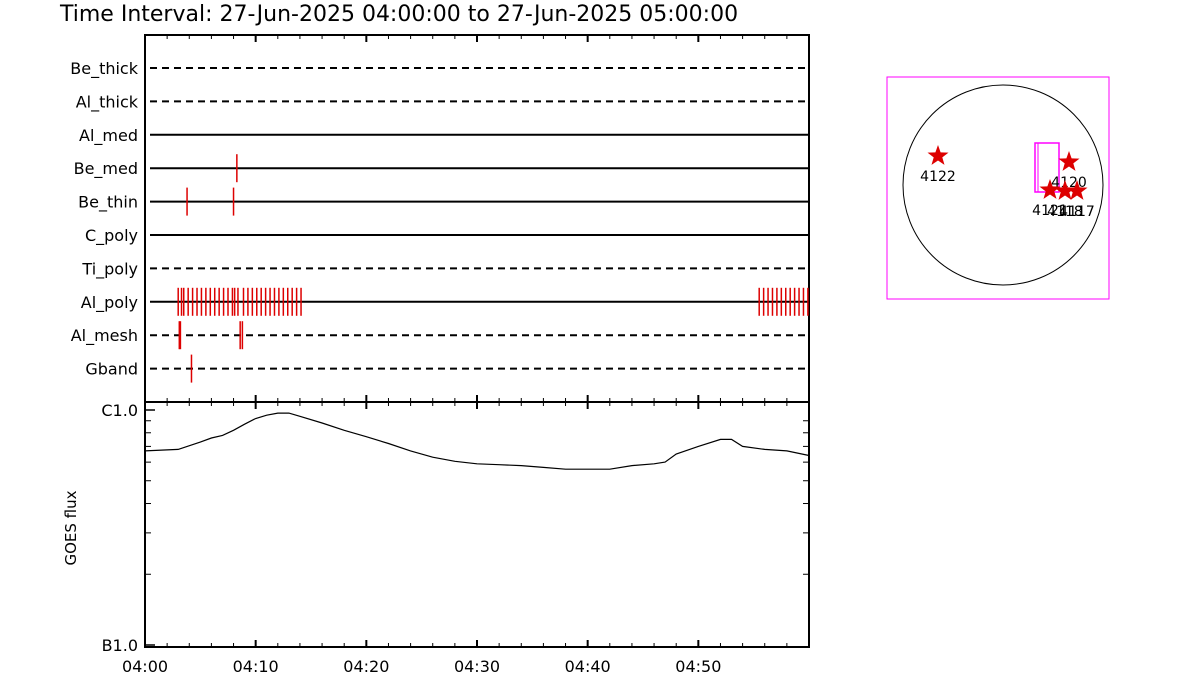  I want to click on filter-row-al_poly: Al_poly, so click(445, 301).